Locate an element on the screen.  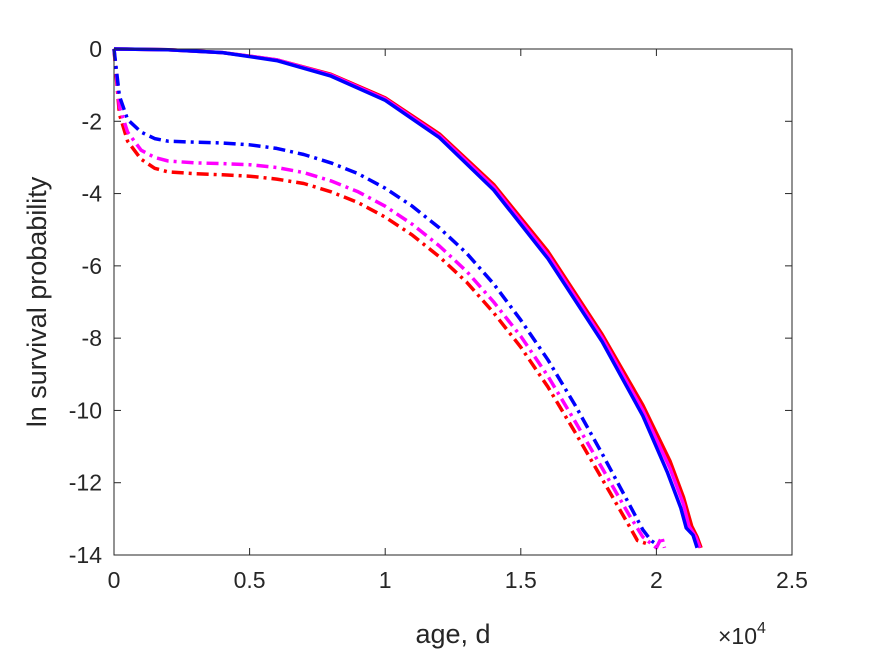
x-tick-label: 2.5 is located at coordinates (792, 580).